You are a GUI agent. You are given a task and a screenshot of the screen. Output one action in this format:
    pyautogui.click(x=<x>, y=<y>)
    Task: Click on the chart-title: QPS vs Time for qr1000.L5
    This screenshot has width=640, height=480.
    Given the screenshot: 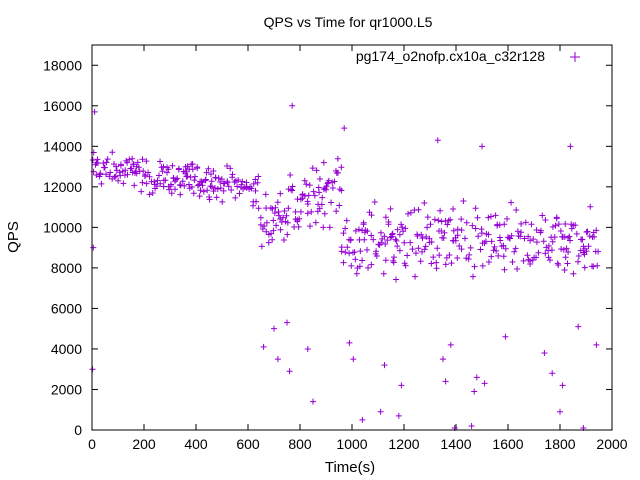 What is the action you would take?
    pyautogui.click(x=348, y=22)
    